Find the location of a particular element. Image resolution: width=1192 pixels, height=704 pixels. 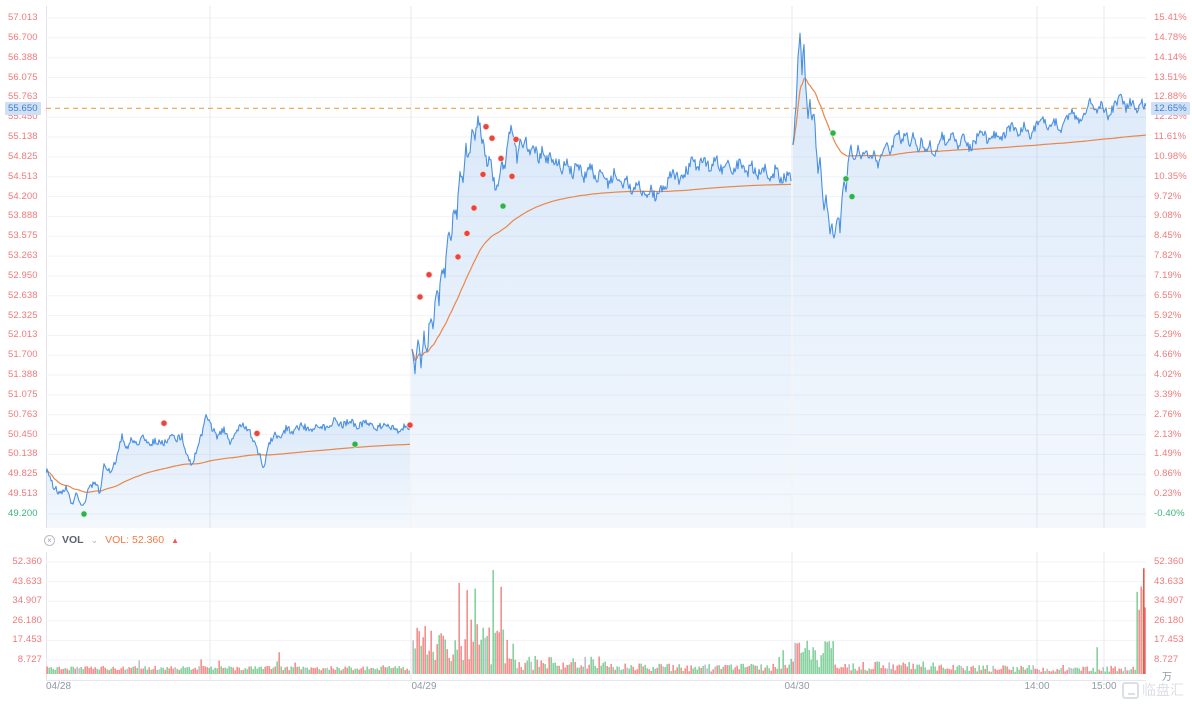

percent-tick-label: 0.86% is located at coordinates (1168, 474).